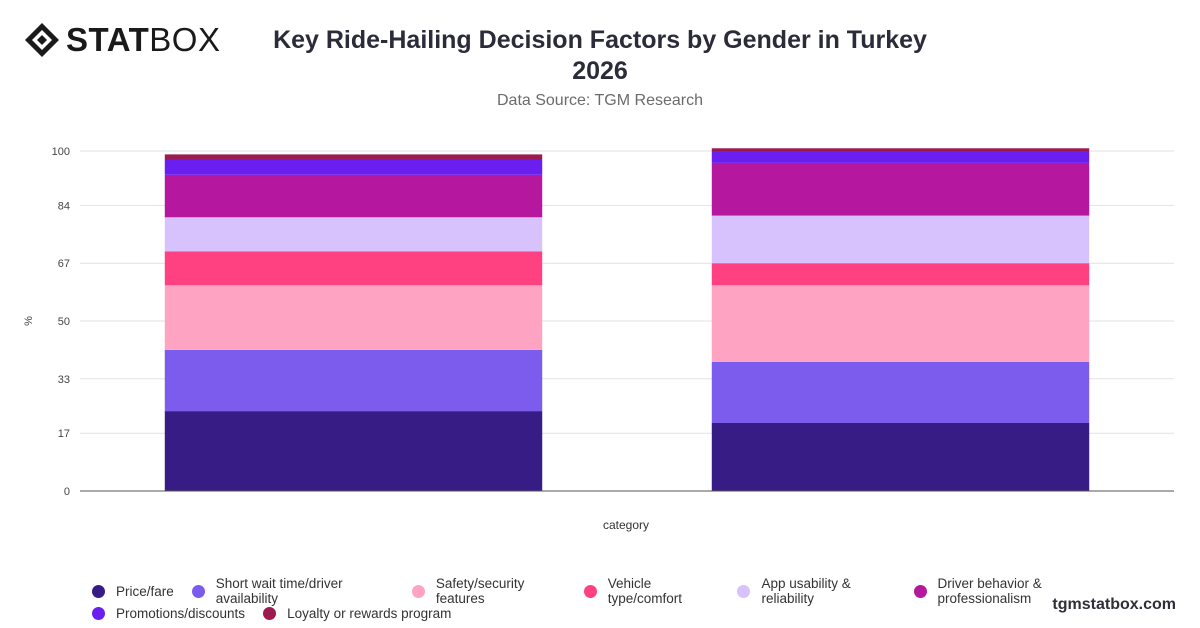  What do you see at coordinates (64, 322) in the screenshot?
I see `y-tick-label: 50` at bounding box center [64, 322].